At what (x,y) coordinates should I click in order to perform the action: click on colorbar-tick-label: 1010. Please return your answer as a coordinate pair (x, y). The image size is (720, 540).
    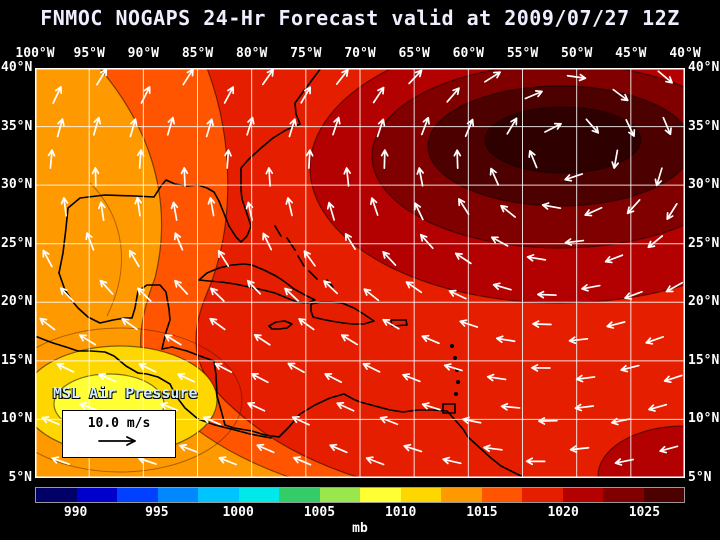
    Looking at the image, I should click on (400, 512).